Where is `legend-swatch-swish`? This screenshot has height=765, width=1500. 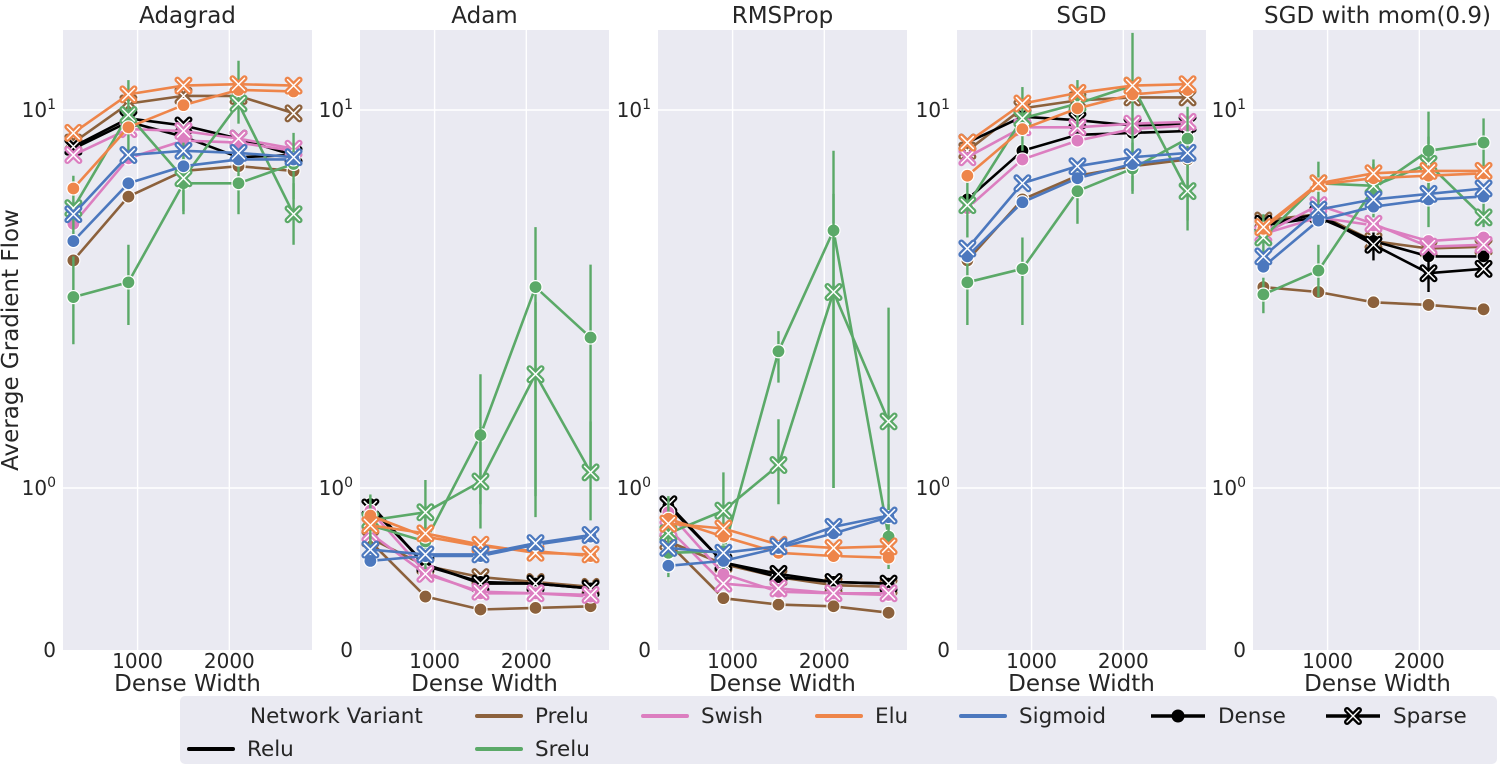 legend-swatch-swish is located at coordinates (665, 716).